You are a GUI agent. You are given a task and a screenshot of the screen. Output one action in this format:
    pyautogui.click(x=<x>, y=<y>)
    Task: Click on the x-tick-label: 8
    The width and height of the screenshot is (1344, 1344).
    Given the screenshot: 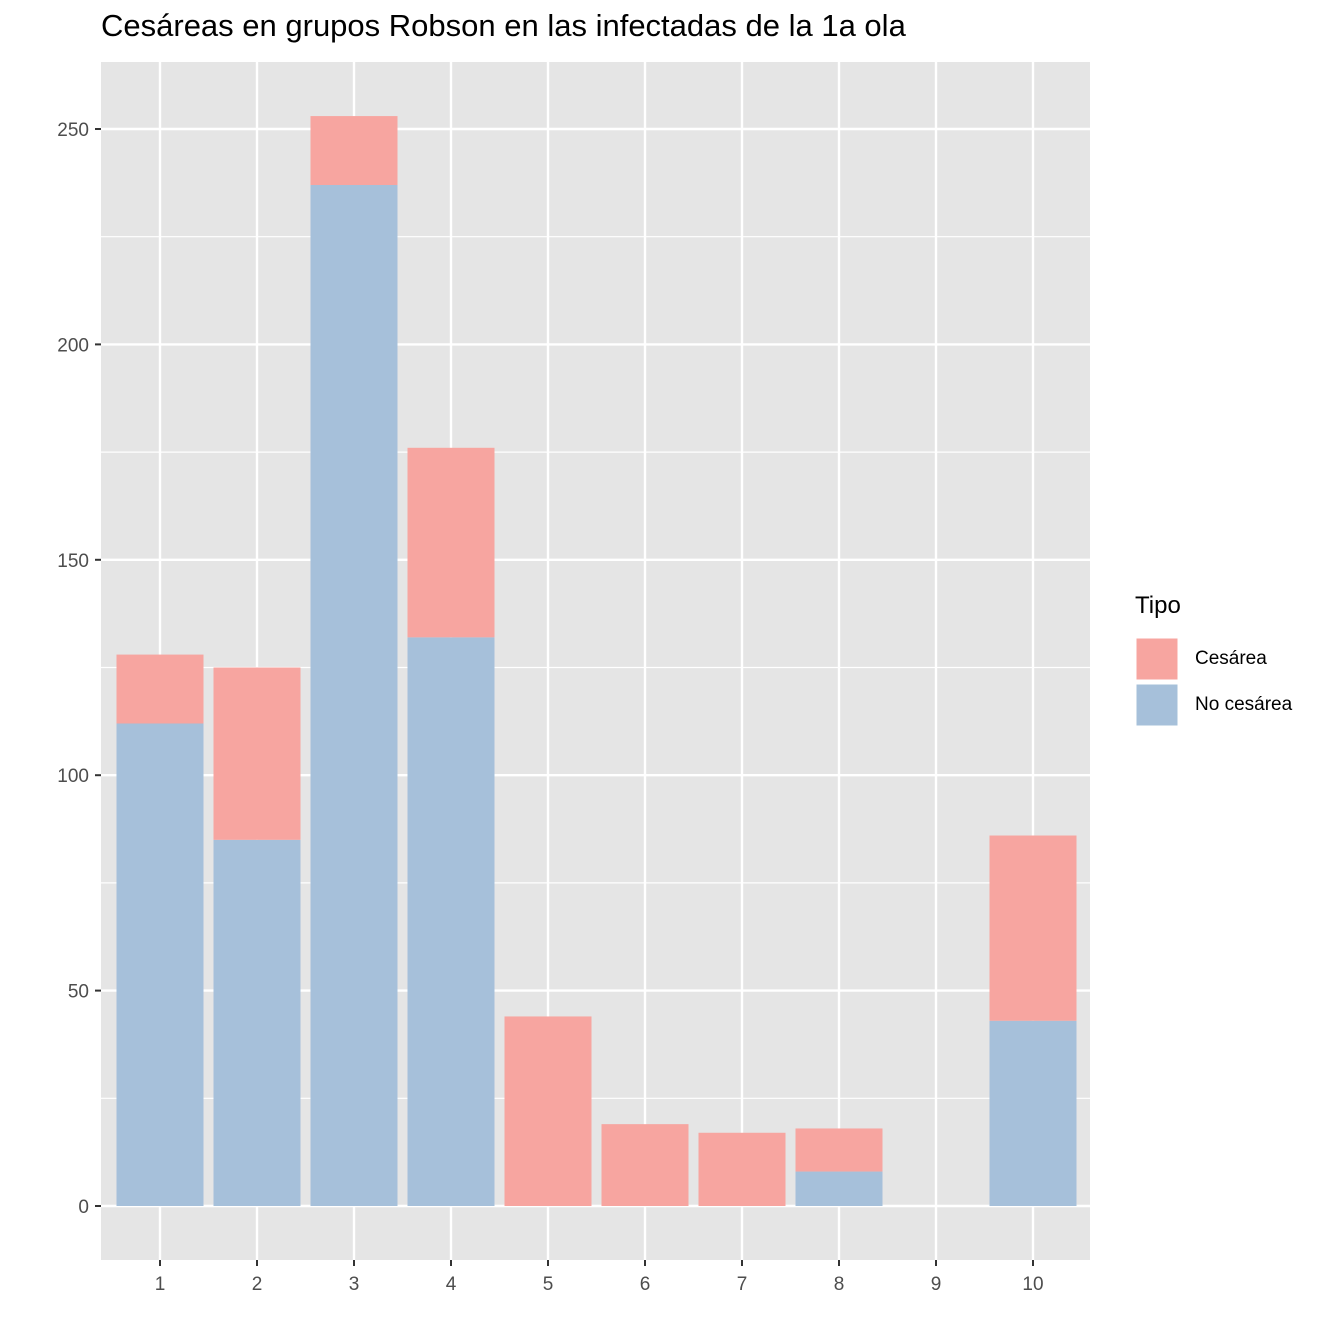 What is the action you would take?
    pyautogui.click(x=839, y=1284)
    